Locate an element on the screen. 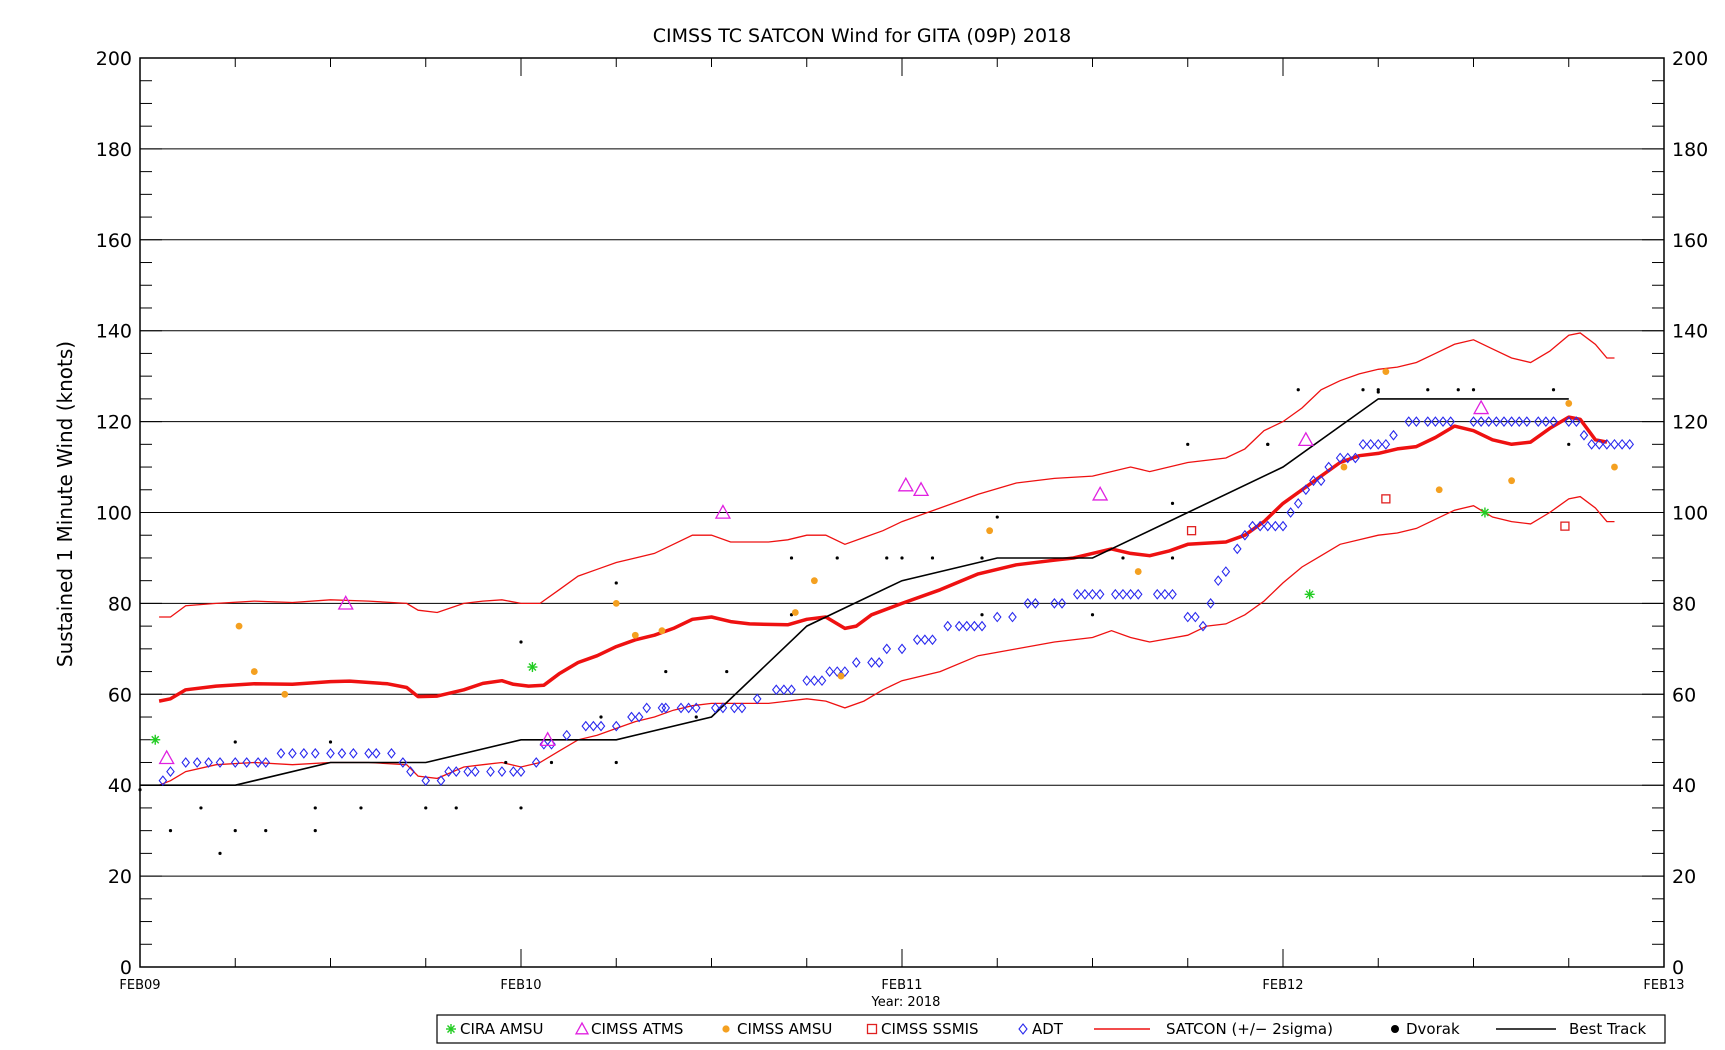  chart-title: CIMSS TC SATCON Wind for GITA (09P) 2018 is located at coordinates (862, 36).